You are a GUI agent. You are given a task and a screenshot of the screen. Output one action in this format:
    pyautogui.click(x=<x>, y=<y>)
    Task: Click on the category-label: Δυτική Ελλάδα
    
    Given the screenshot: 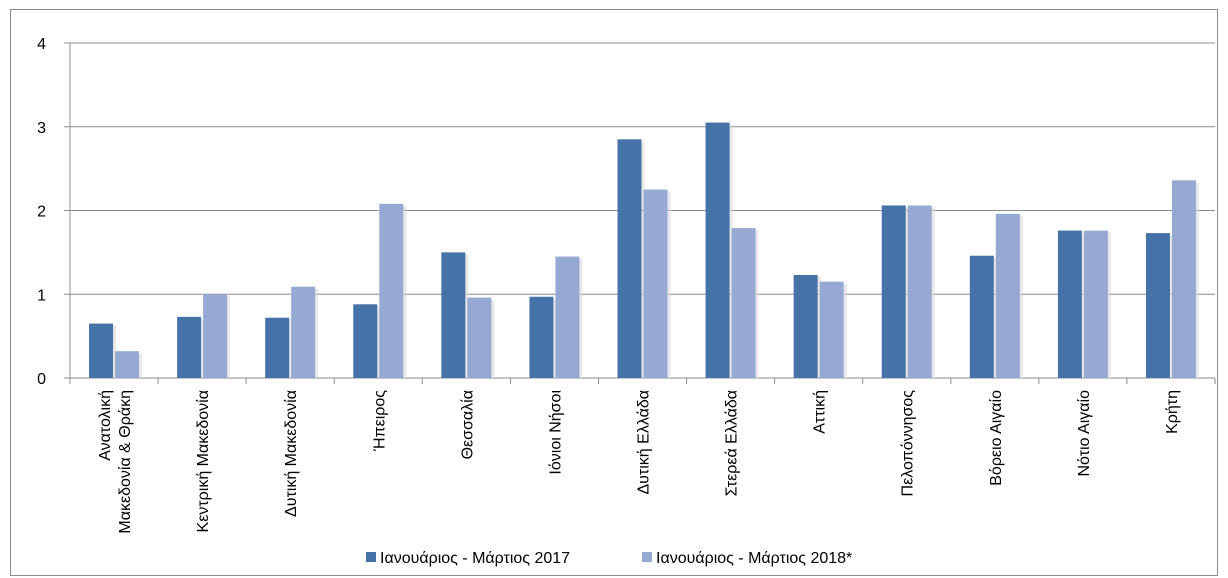 What is the action you would take?
    pyautogui.click(x=644, y=442)
    